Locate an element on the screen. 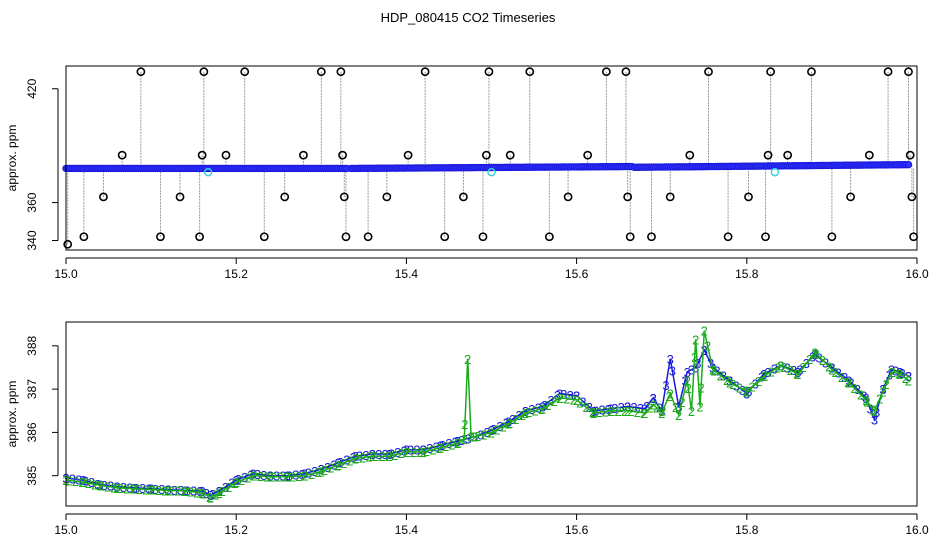 The height and width of the screenshot is (540, 936). bottom-y-tick-label: 387 is located at coordinates (32, 389).